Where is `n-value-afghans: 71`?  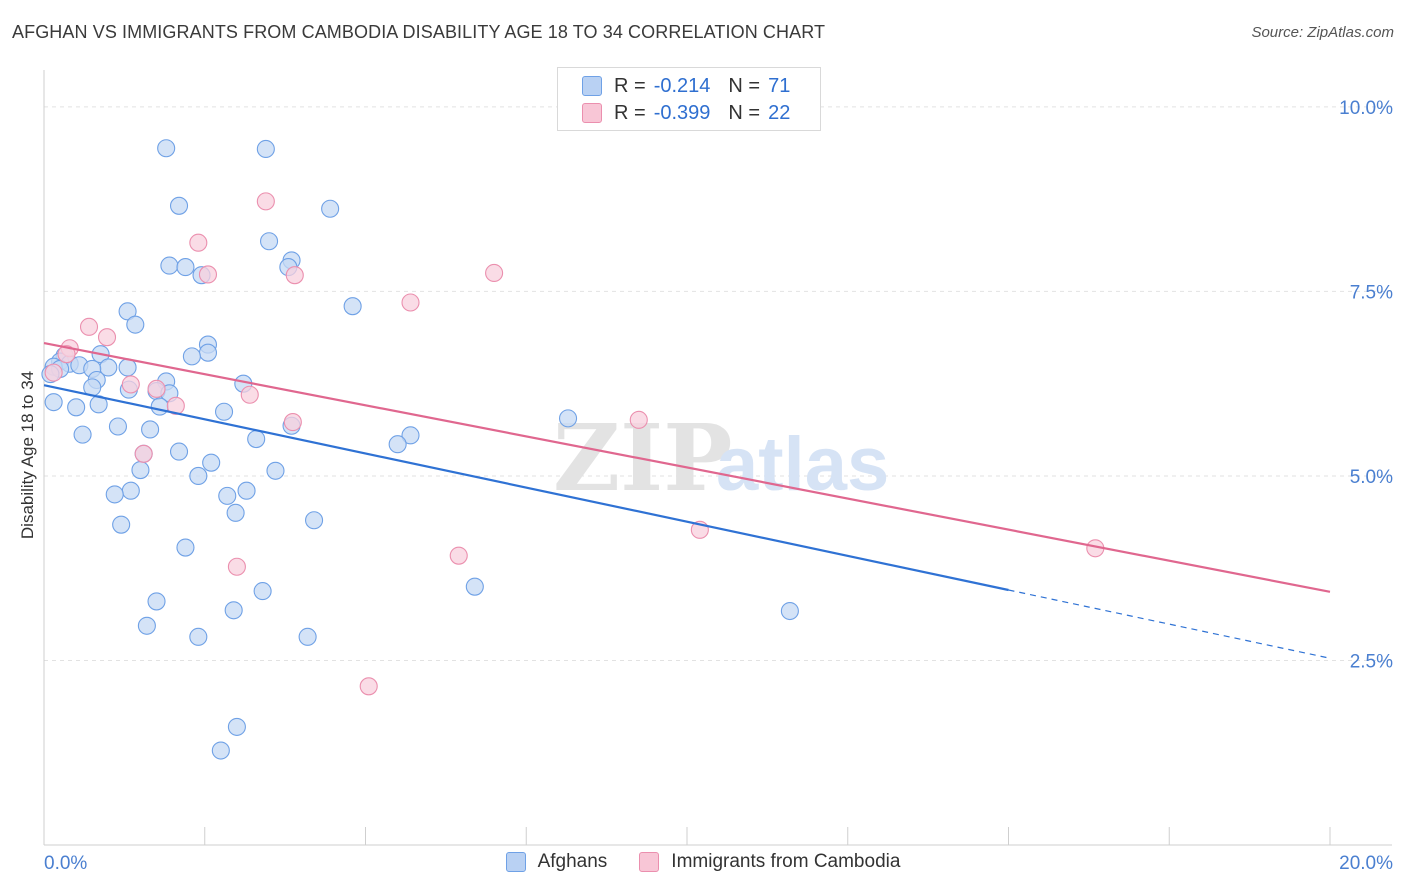
n-value-afghans: 71 is located at coordinates (779, 85).